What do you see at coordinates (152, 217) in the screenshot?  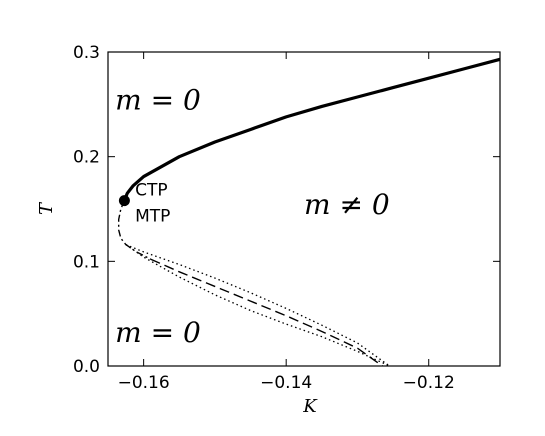 I see `point-label: MTP` at bounding box center [152, 217].